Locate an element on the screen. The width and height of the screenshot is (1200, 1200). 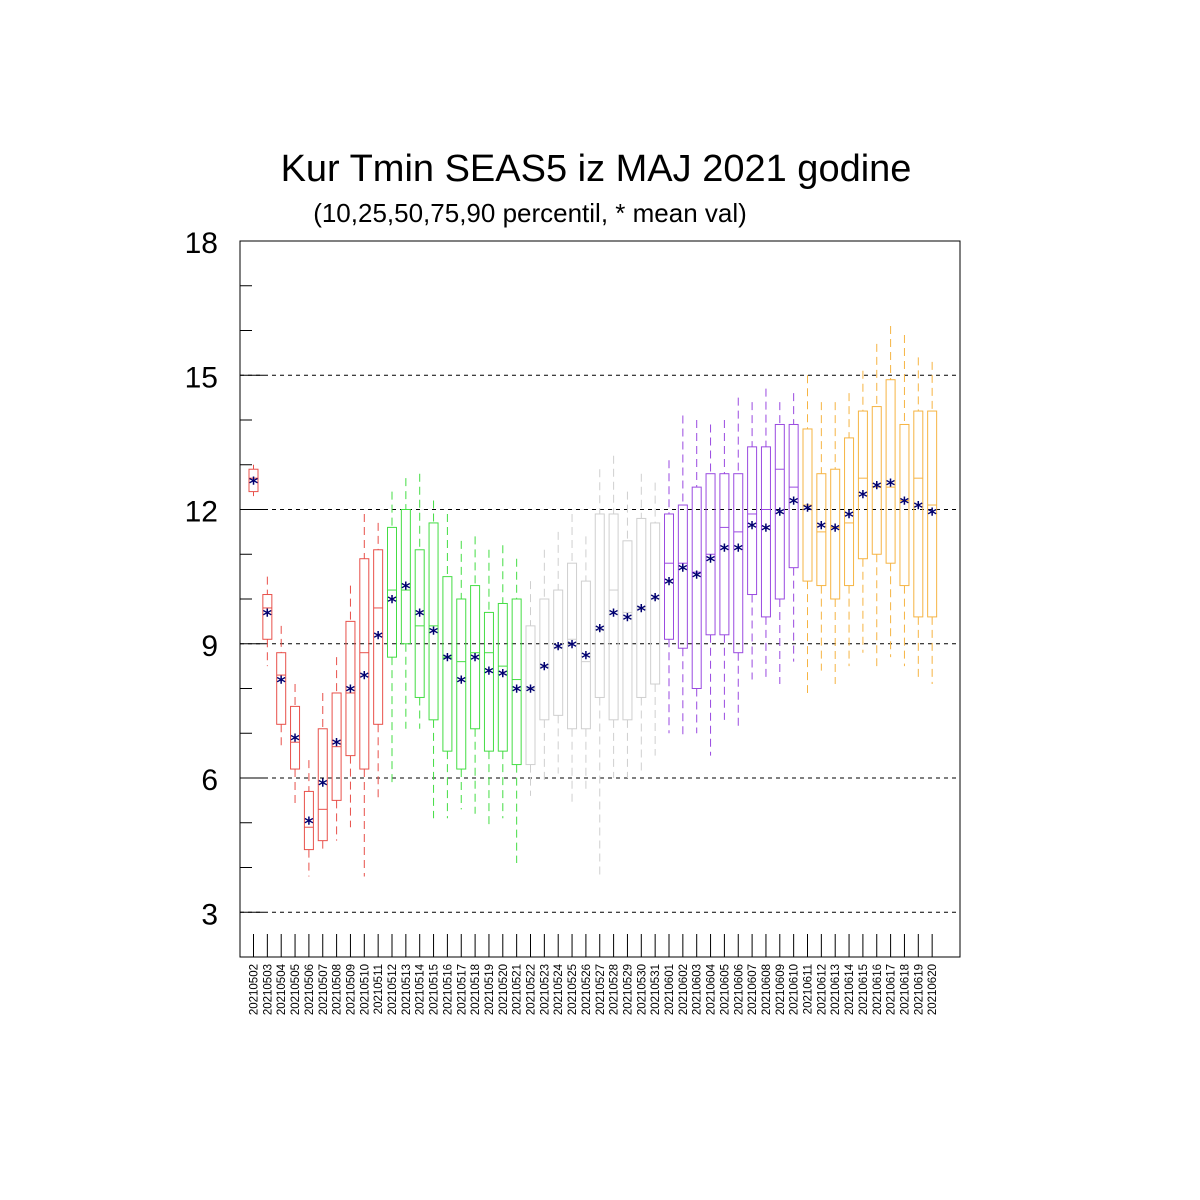
mean-marker-20210525: * is located at coordinates (572, 647).